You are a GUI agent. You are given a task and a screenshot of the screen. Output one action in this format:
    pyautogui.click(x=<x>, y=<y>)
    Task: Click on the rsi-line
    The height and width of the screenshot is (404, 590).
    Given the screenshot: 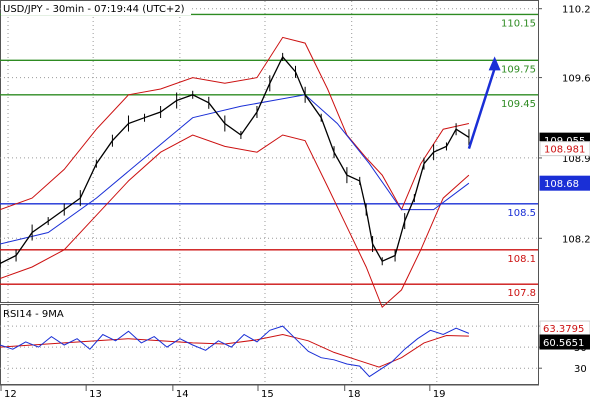 What is the action you would take?
    pyautogui.click(x=235, y=351)
    